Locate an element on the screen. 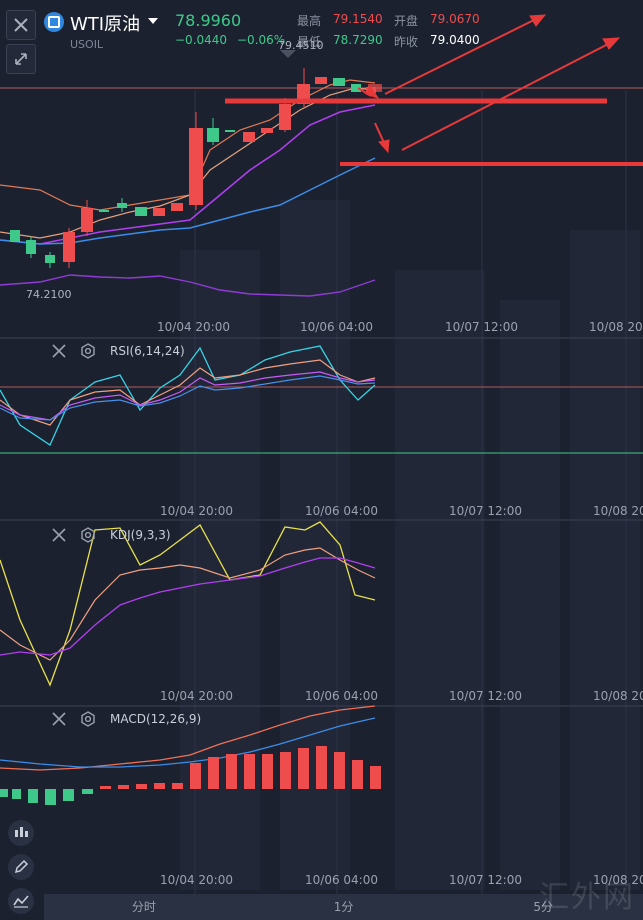 Image resolution: width=643 pixels, height=920 pixels. kdj-line-orange is located at coordinates (188, 604).